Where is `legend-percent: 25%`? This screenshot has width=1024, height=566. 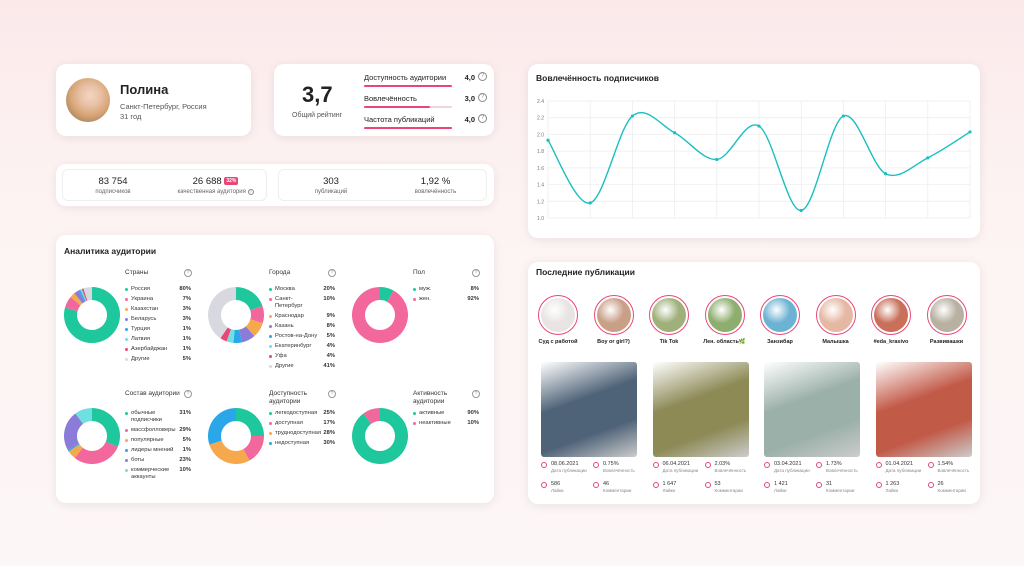
legend-percent: 25% is located at coordinates (329, 413).